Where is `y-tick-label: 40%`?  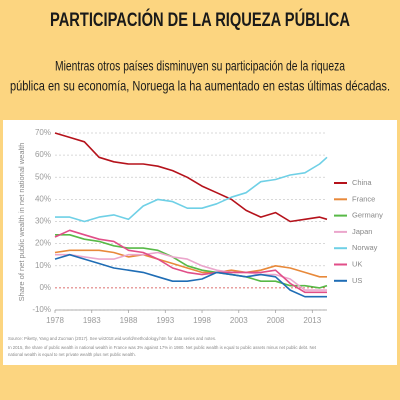
y-tick-label: 40% is located at coordinates (43, 198).